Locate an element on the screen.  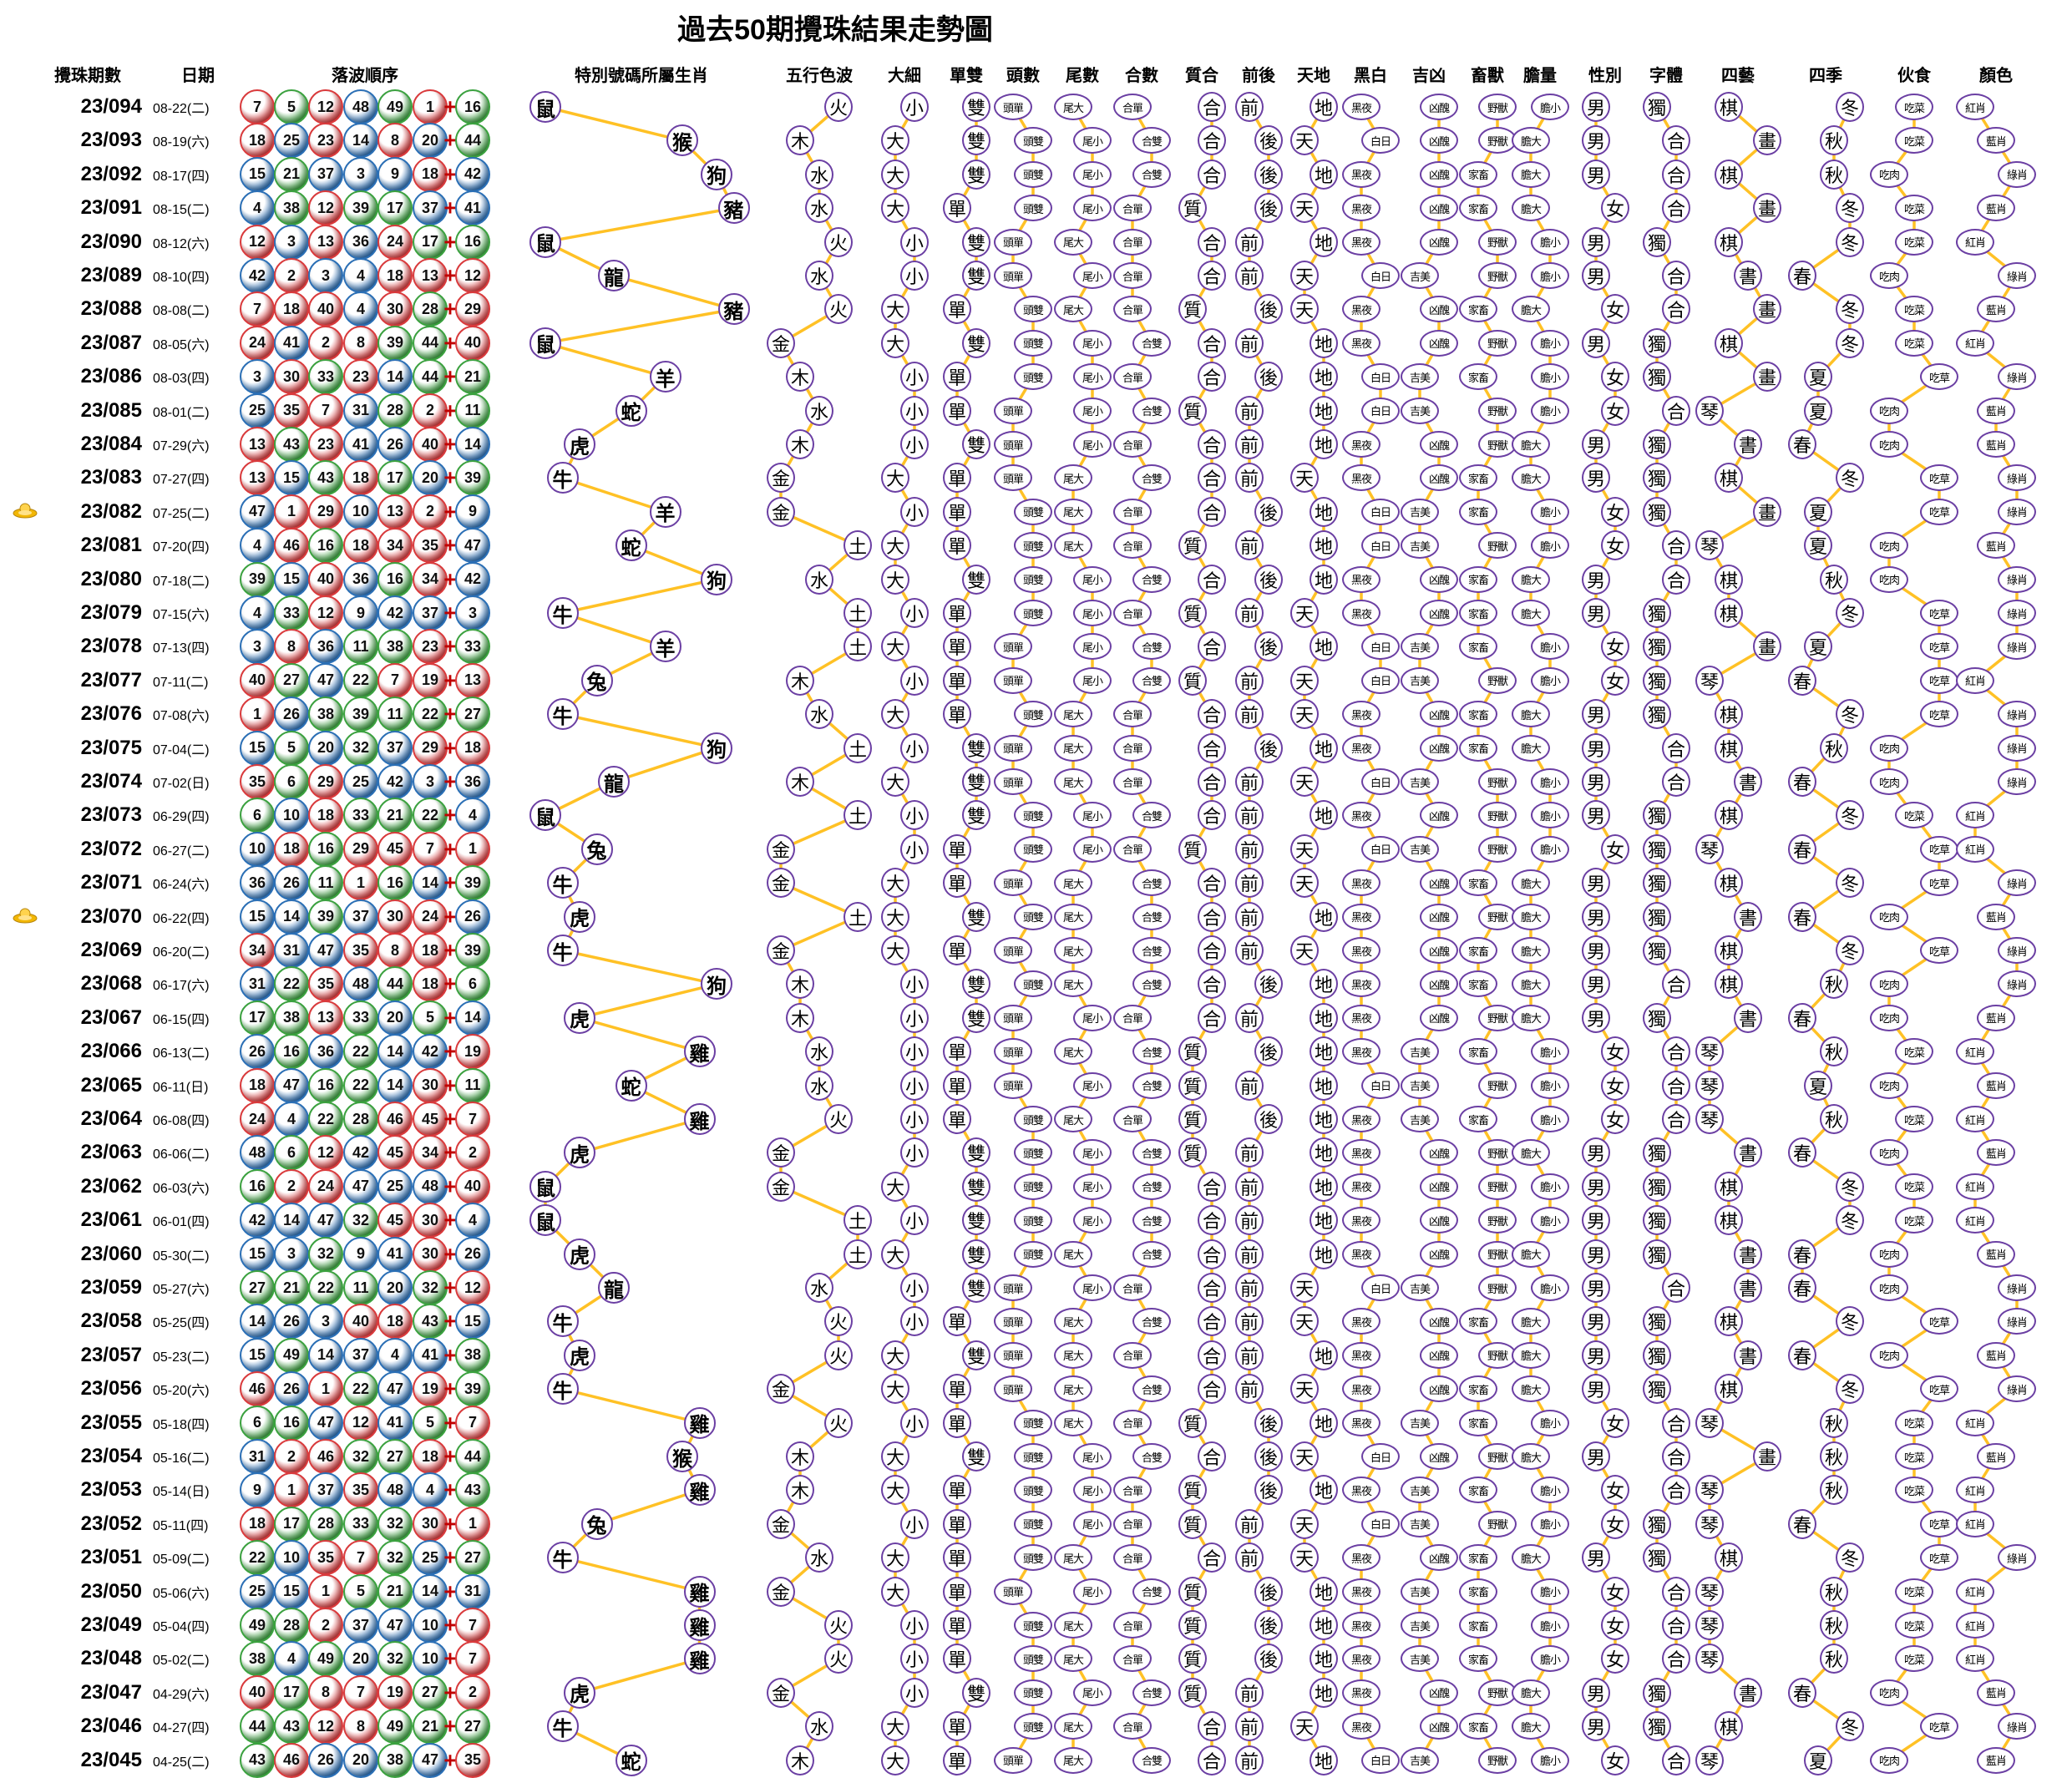
attr-xingbie: 女 is located at coordinates (1615, 1659).